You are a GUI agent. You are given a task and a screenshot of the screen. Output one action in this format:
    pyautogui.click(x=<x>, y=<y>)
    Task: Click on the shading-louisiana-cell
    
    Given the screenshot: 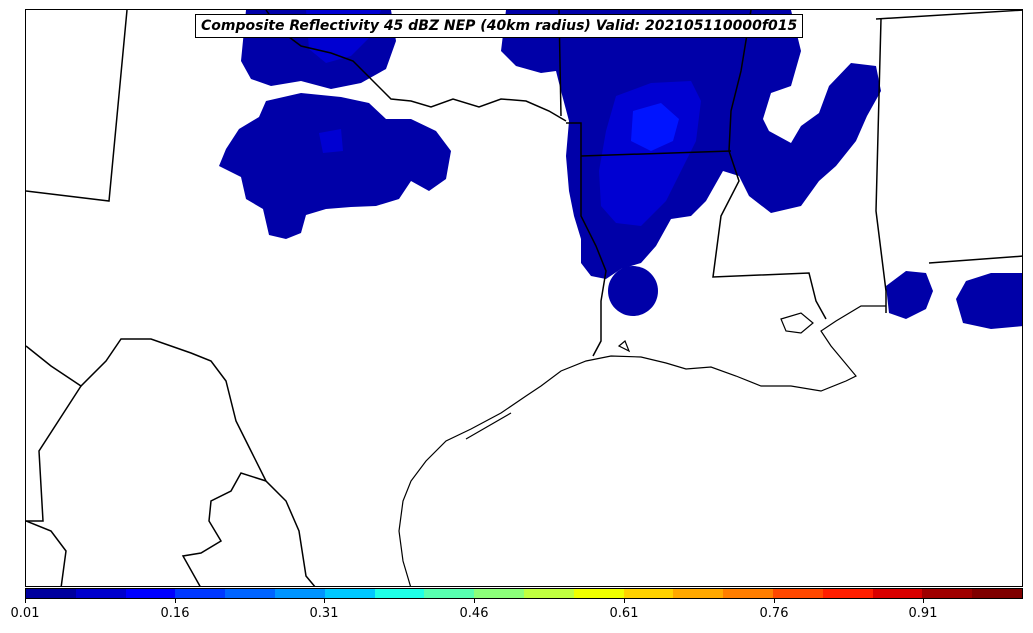 What is the action you would take?
    pyautogui.click(x=633, y=291)
    